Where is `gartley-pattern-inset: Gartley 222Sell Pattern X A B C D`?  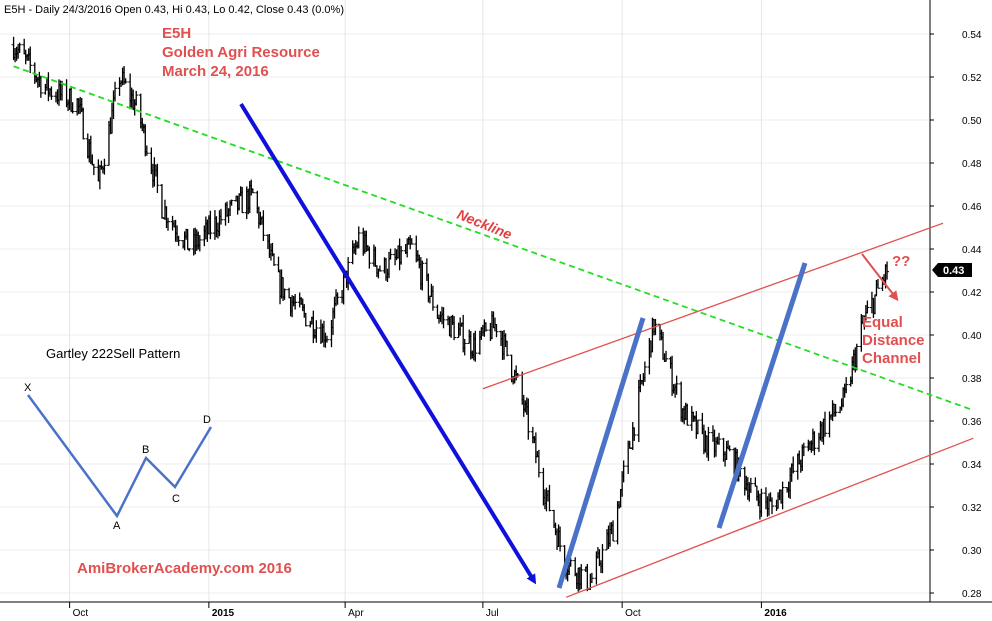 gartley-pattern-inset: Gartley 222Sell Pattern X A B C D is located at coordinates (118, 439).